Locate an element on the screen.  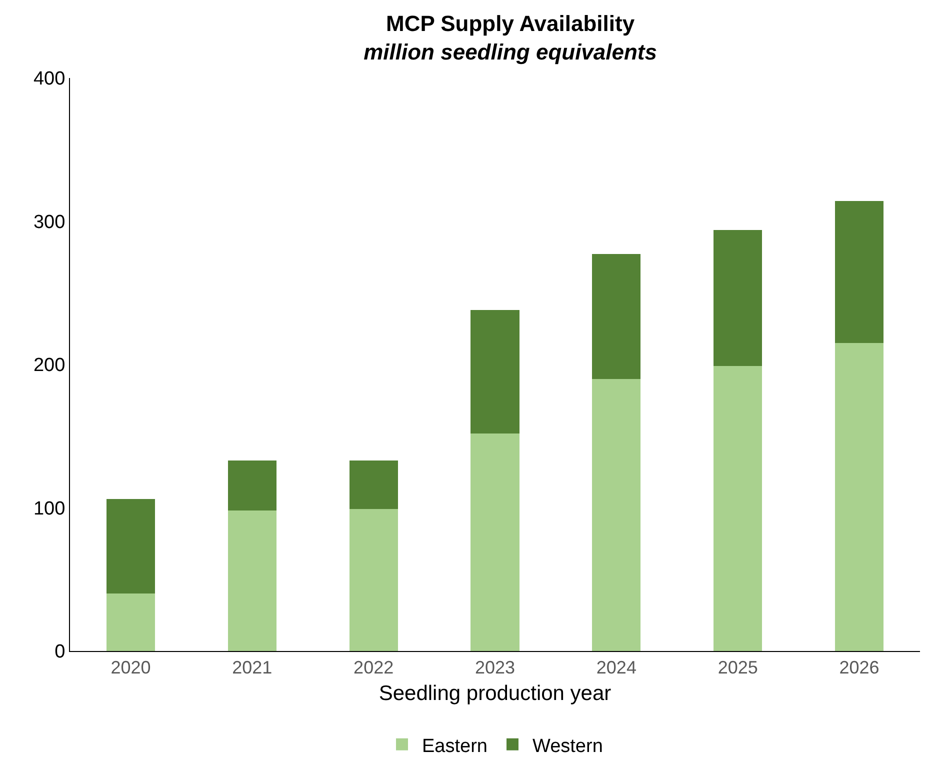
x-tick-label: 2024 is located at coordinates (616, 668).